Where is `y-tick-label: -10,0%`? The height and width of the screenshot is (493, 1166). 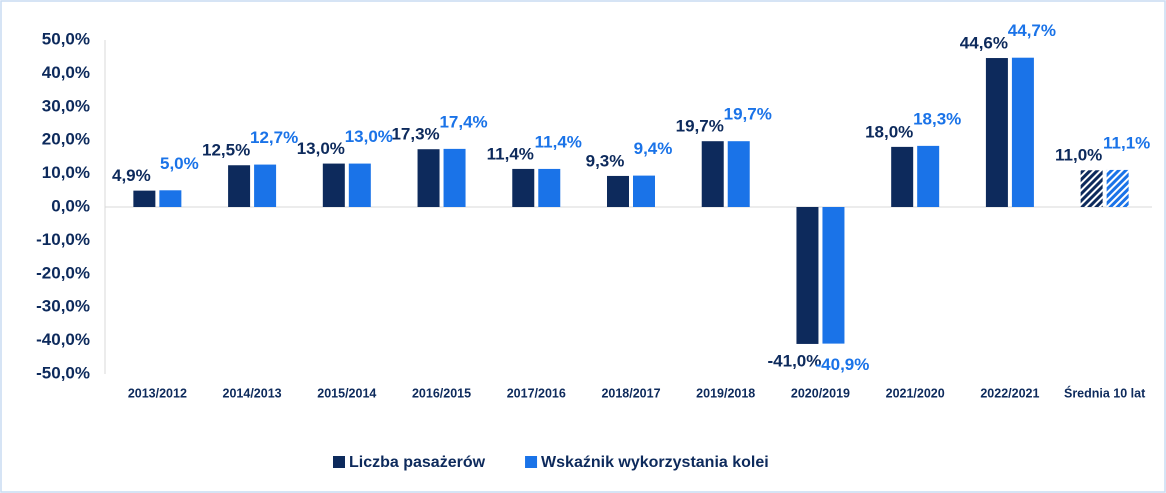 y-tick-label: -10,0% is located at coordinates (63, 239).